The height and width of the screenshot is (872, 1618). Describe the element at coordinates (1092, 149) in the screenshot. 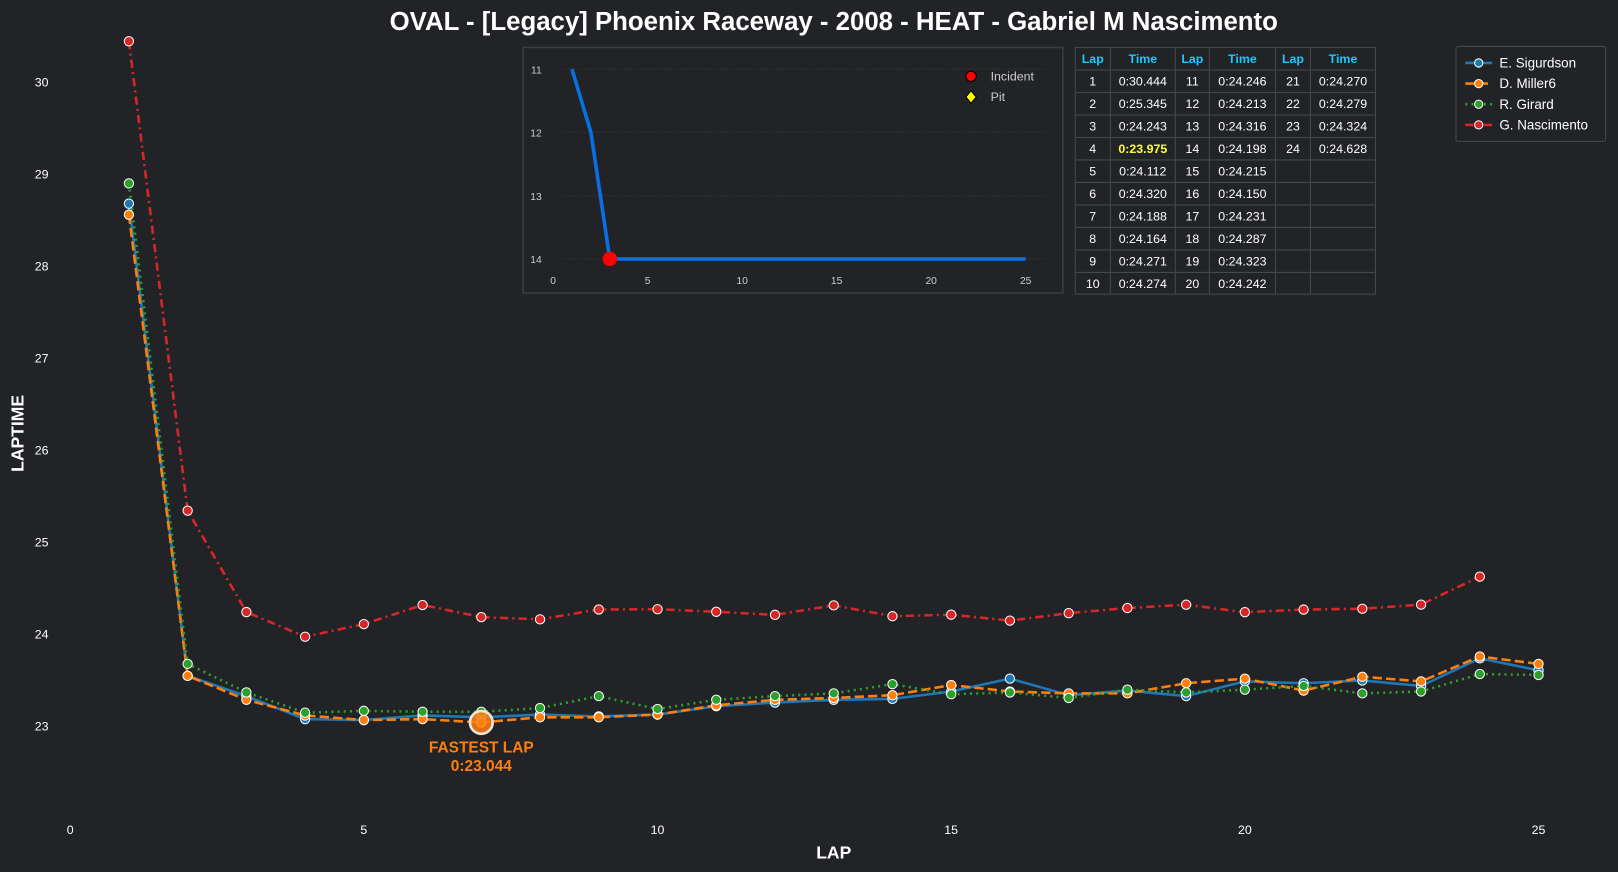

I see `table-lap-cell: 4` at that location.